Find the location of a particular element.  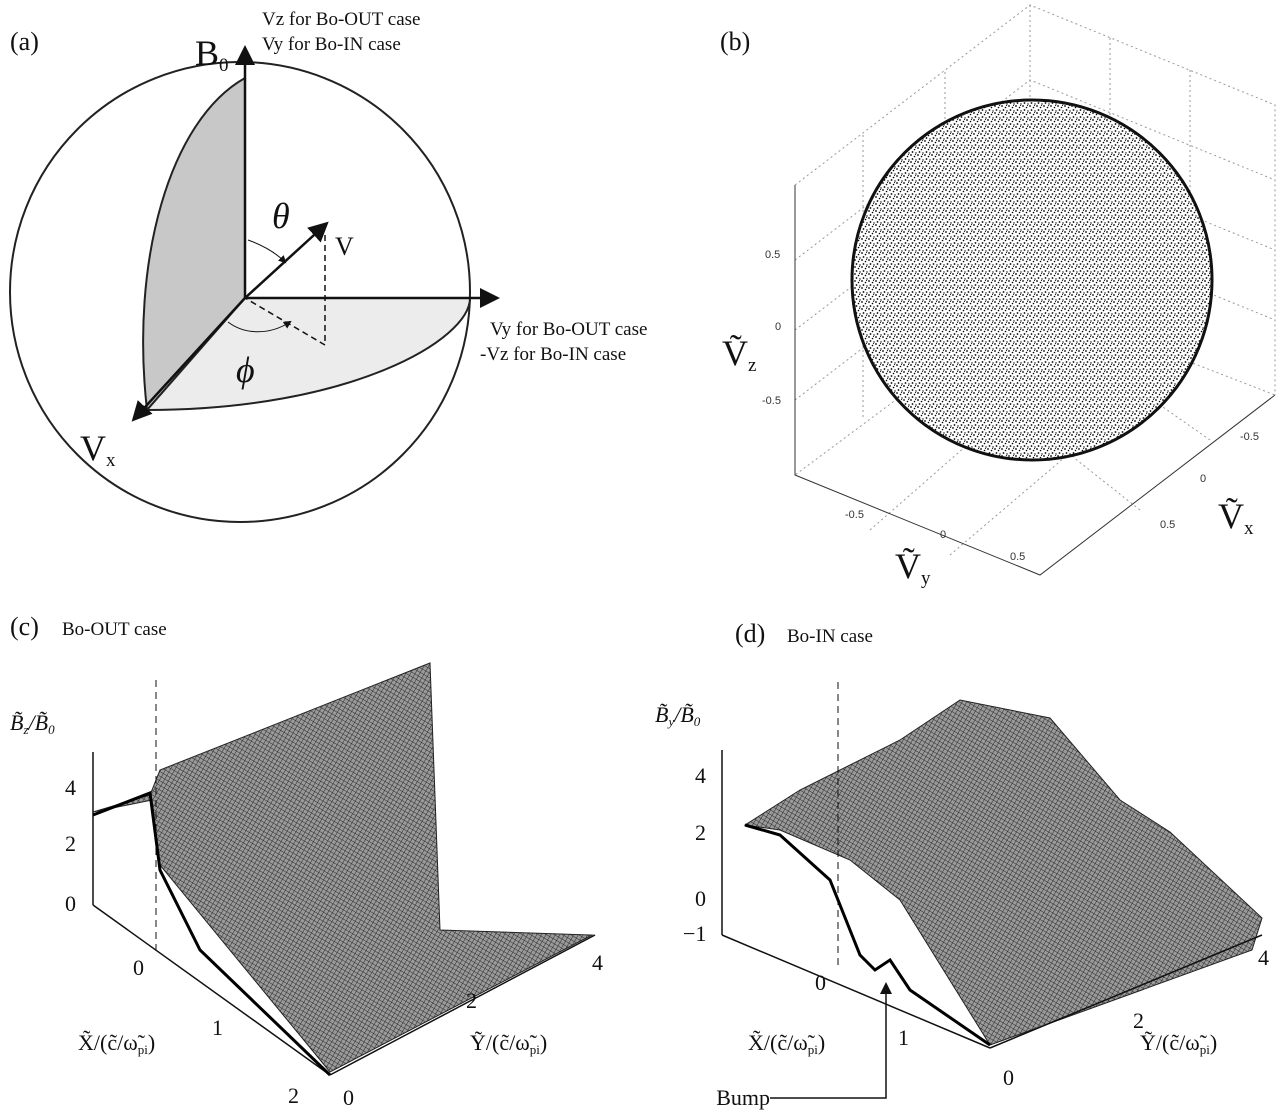

axis-label: Ṽy is located at coordinates (913, 567).